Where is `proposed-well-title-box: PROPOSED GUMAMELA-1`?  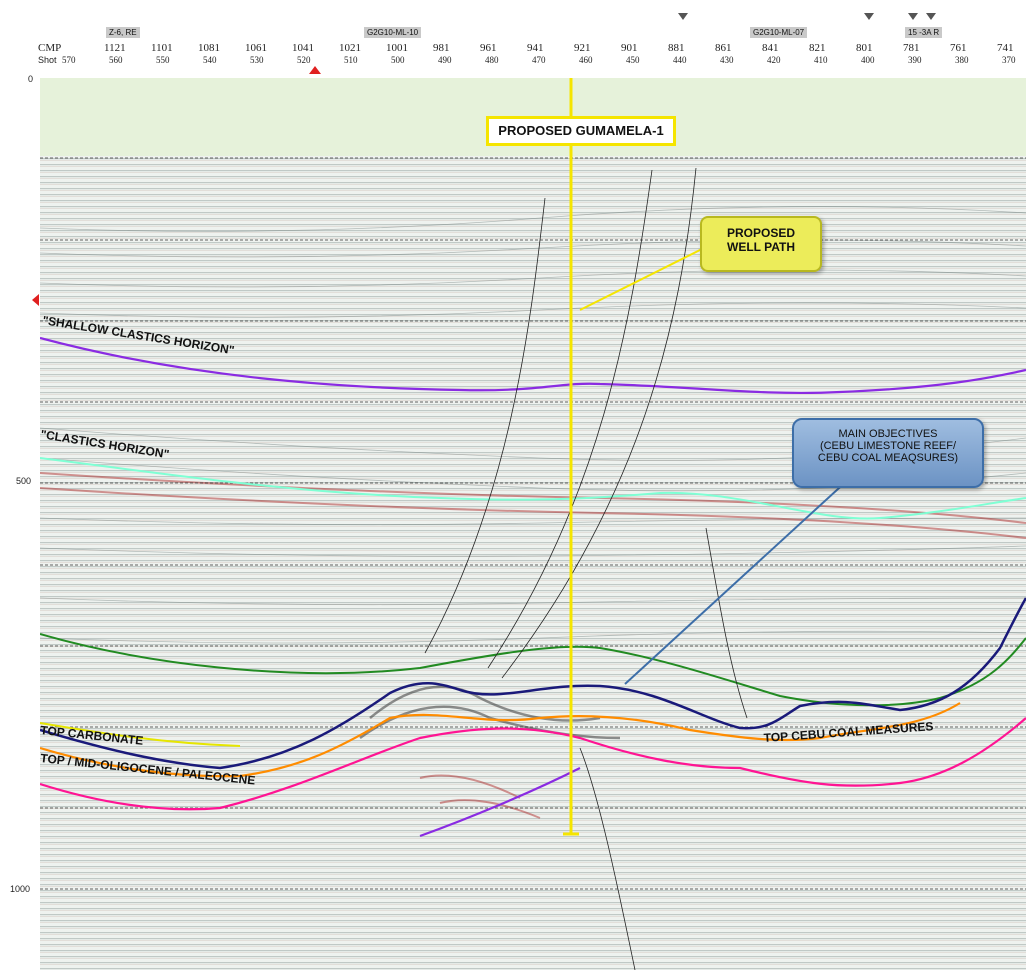
proposed-well-title-box: PROPOSED GUMAMELA-1 is located at coordinates (581, 131).